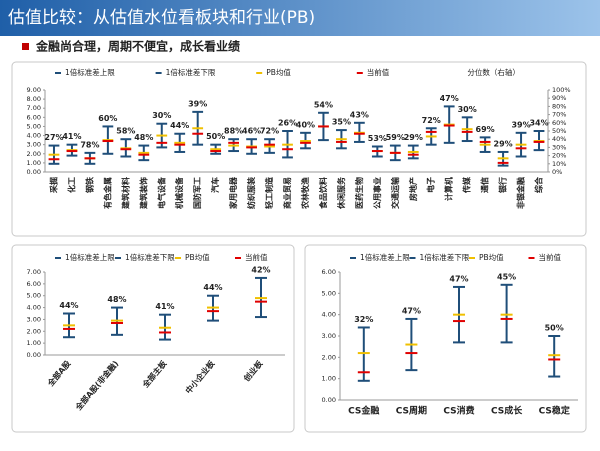 The image size is (600, 451). Describe the element at coordinates (520, 124) in the screenshot. I see `percentile-label: 39%` at that location.